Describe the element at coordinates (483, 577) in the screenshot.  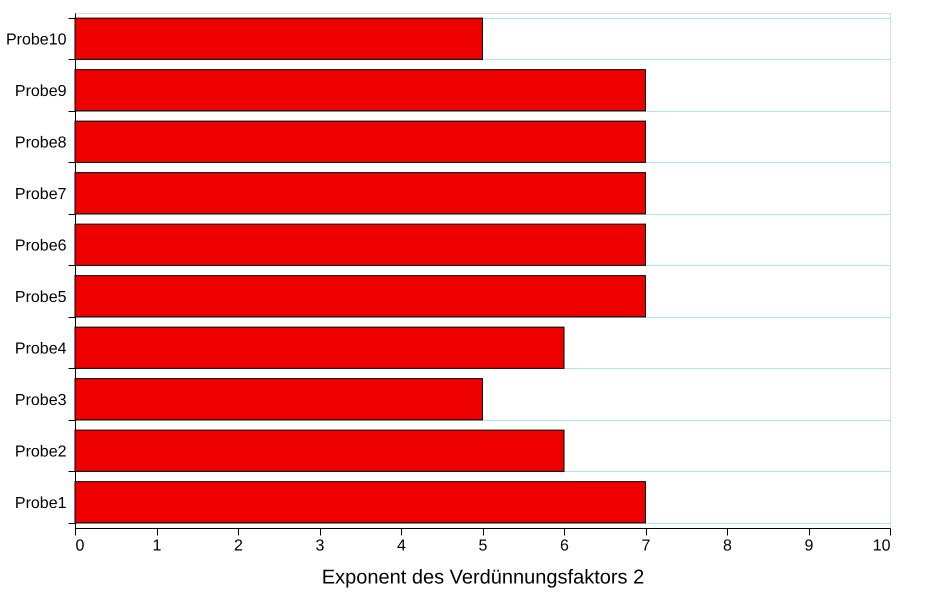
I see `x-axis-title: Exponent des Verdünnungsfaktors 2` at that location.